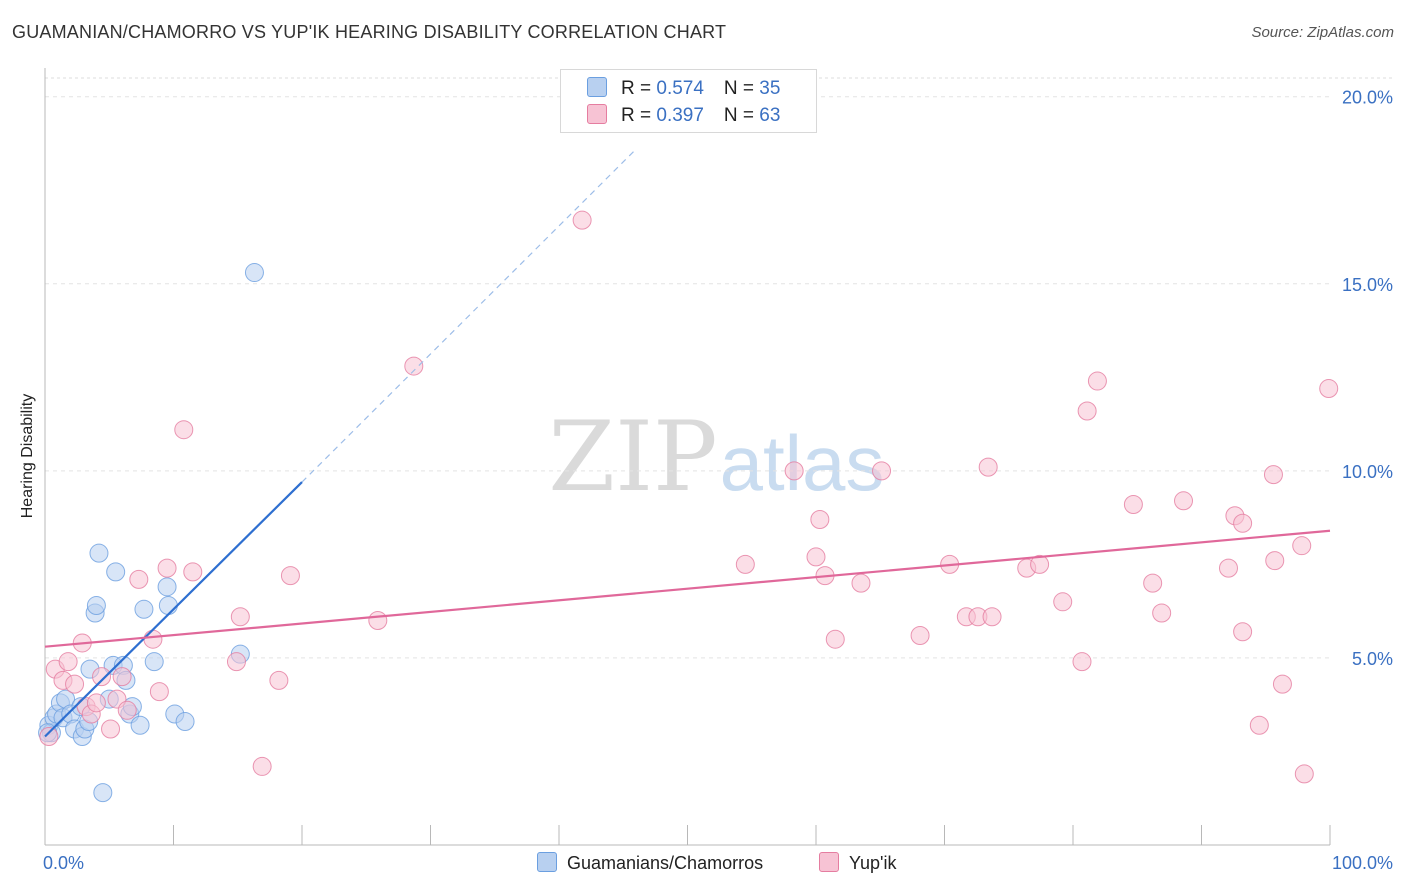 The image size is (1406, 892). I want to click on bottom-legend-label: Yup'ik, so click(873, 863).